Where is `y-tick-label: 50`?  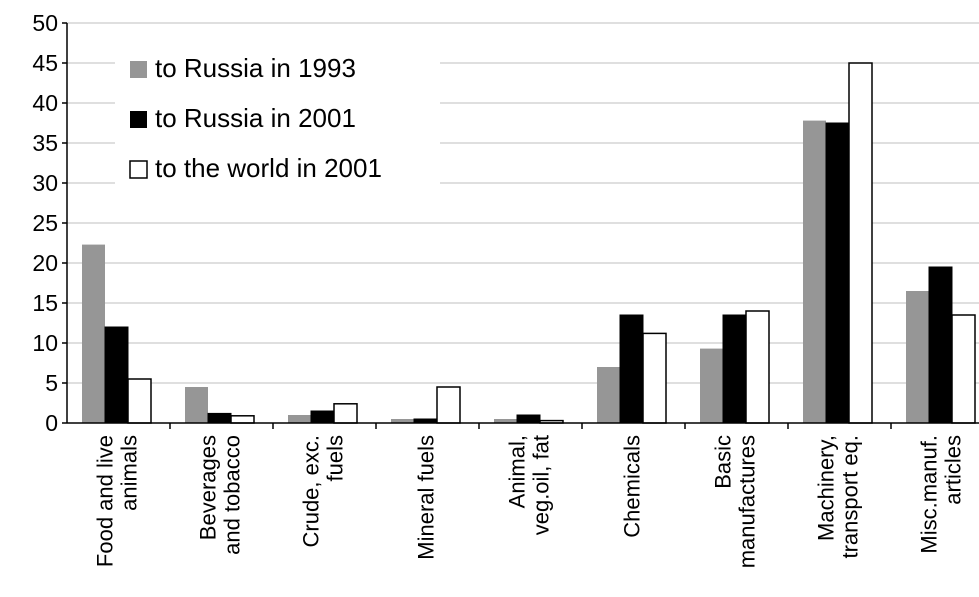 y-tick-label: 50 is located at coordinates (45, 23).